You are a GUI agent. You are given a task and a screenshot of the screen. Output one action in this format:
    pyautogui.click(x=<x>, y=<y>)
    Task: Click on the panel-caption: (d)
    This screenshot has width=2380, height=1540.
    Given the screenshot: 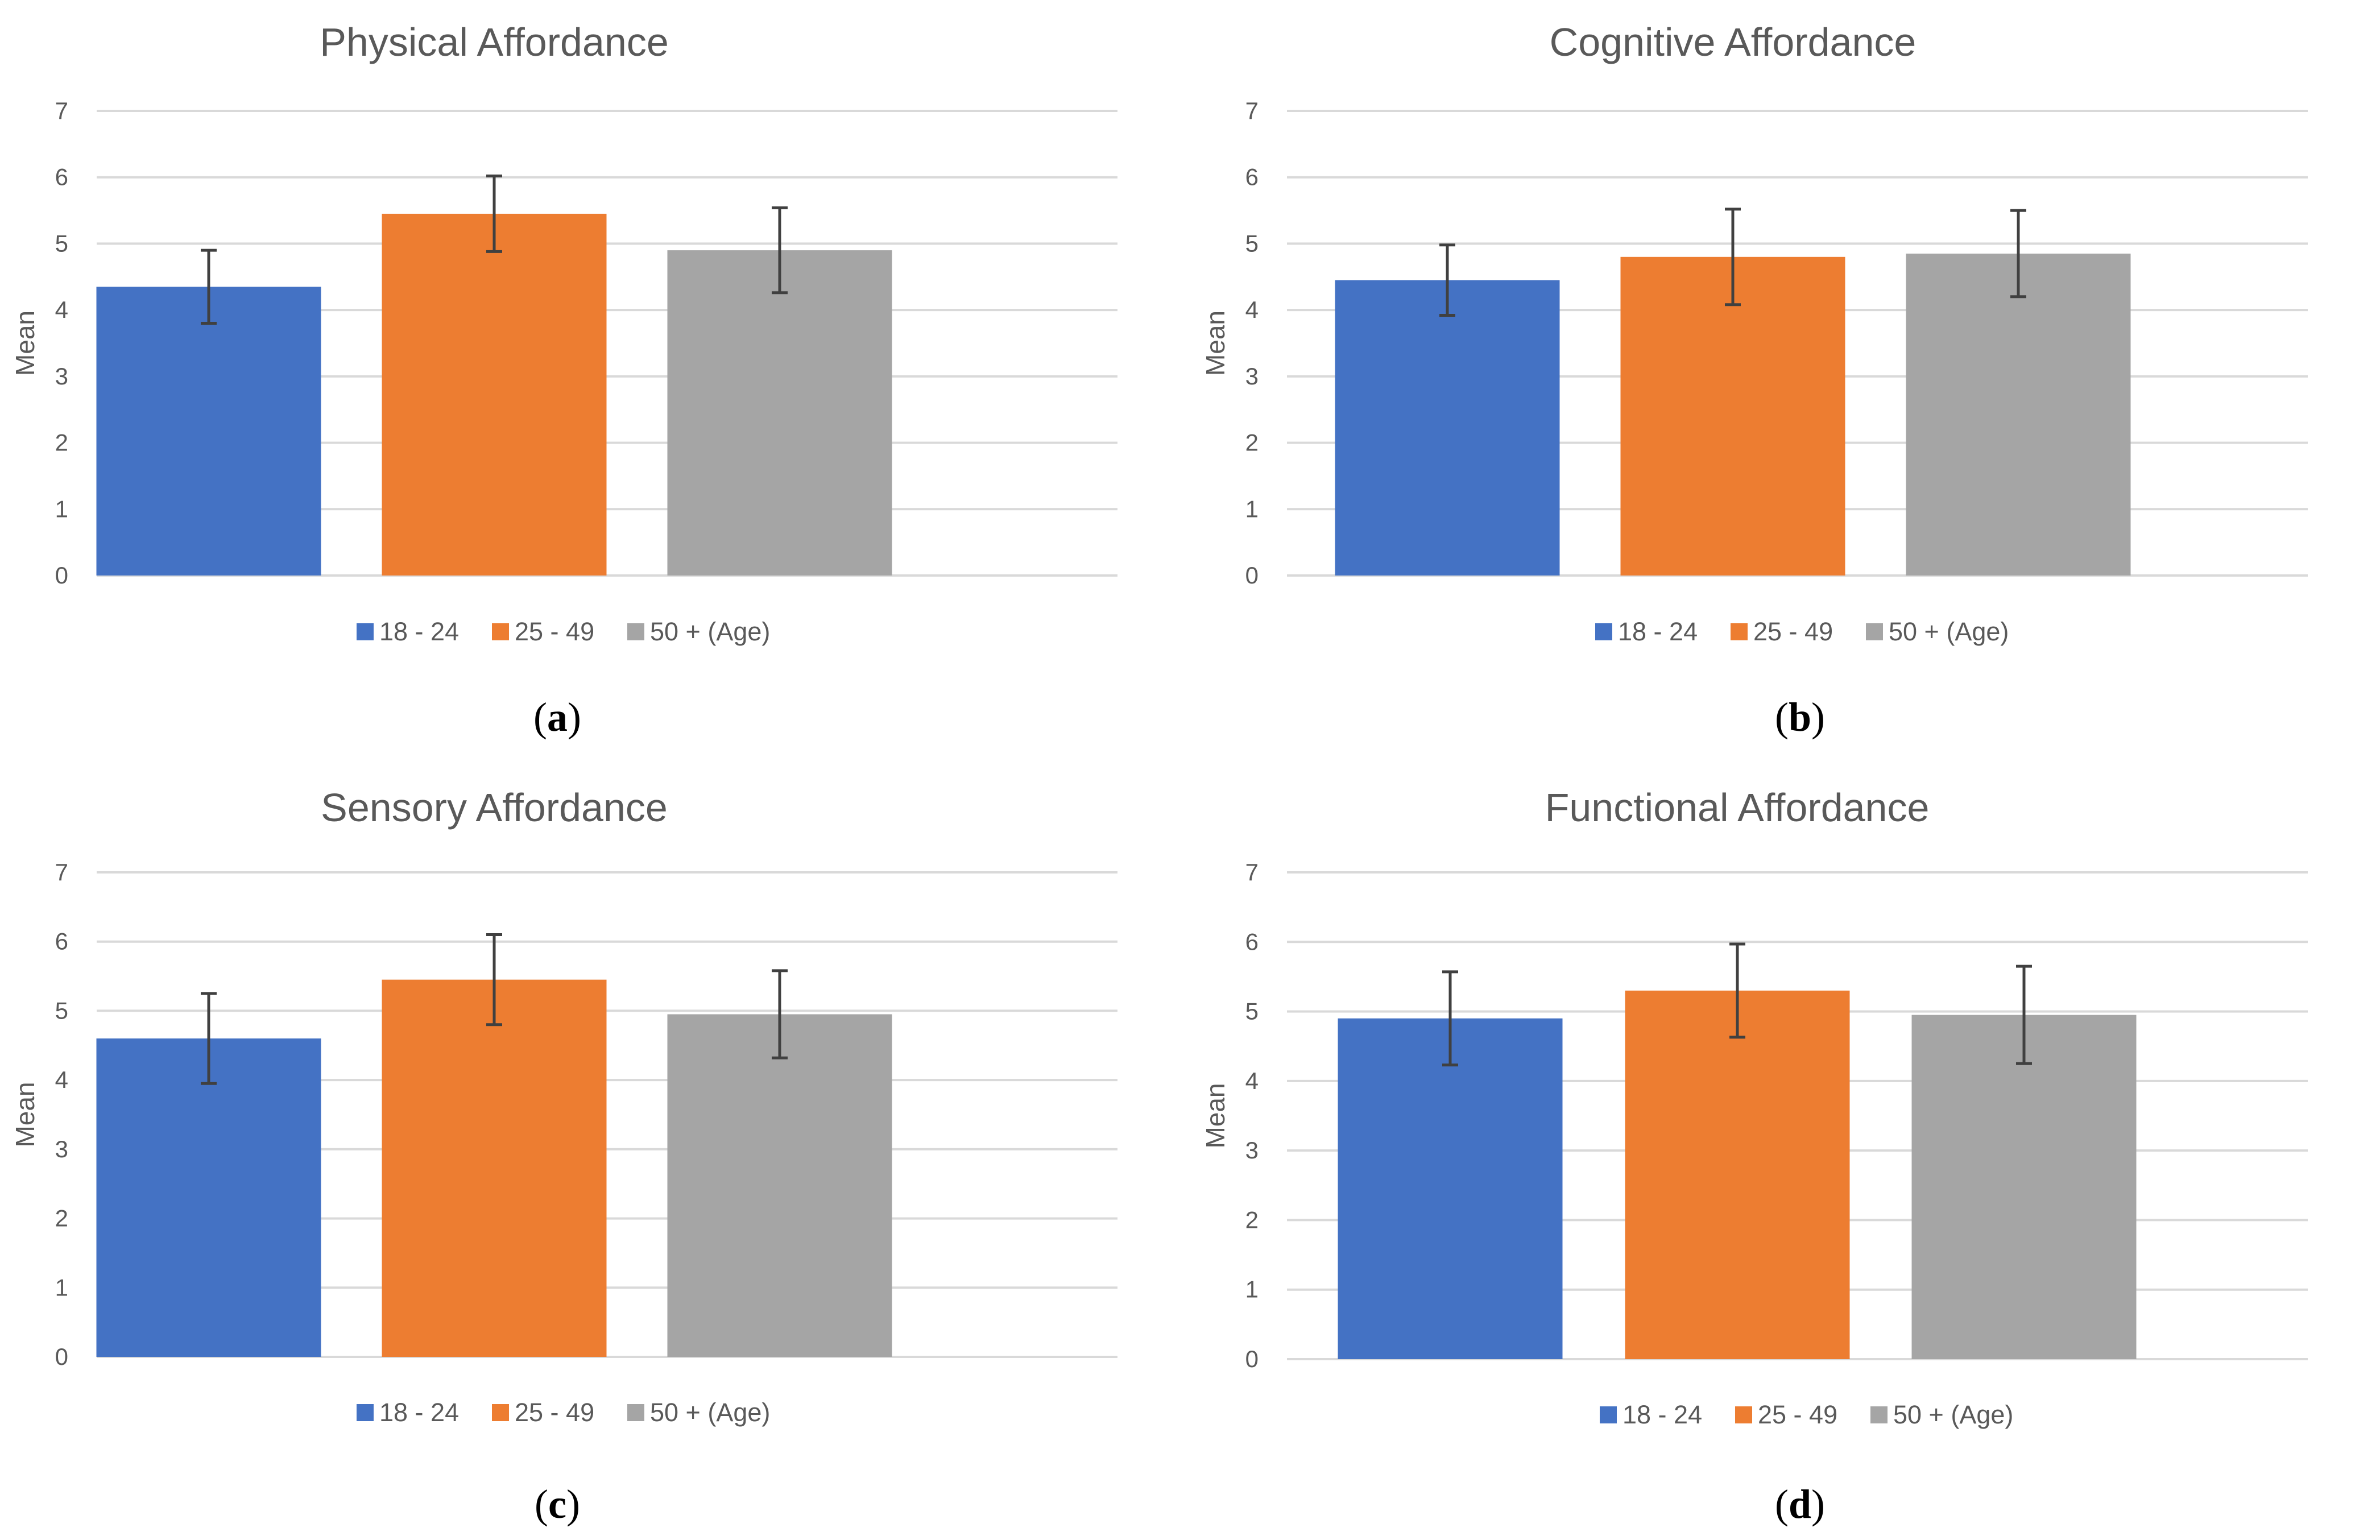 What is the action you would take?
    pyautogui.click(x=1799, y=1504)
    